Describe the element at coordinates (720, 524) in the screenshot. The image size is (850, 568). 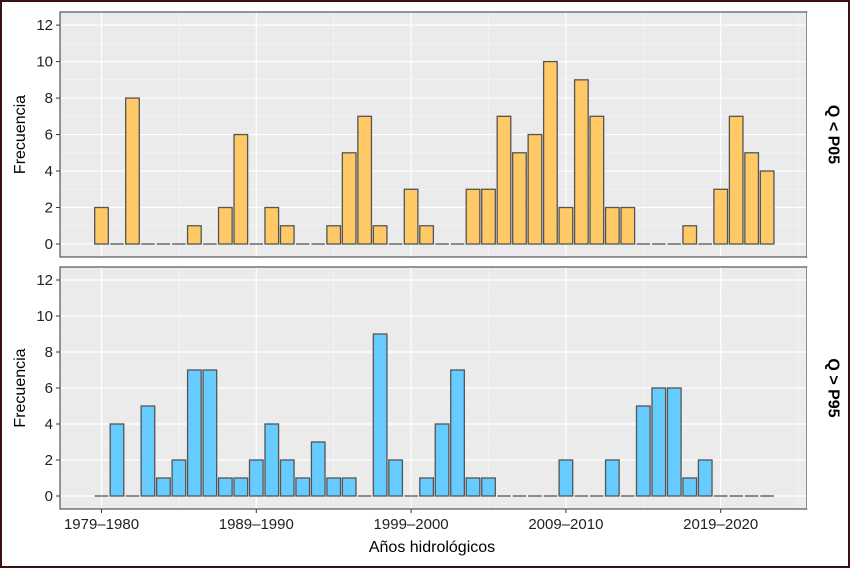
I see `x-tick-label: 2019–2020` at that location.